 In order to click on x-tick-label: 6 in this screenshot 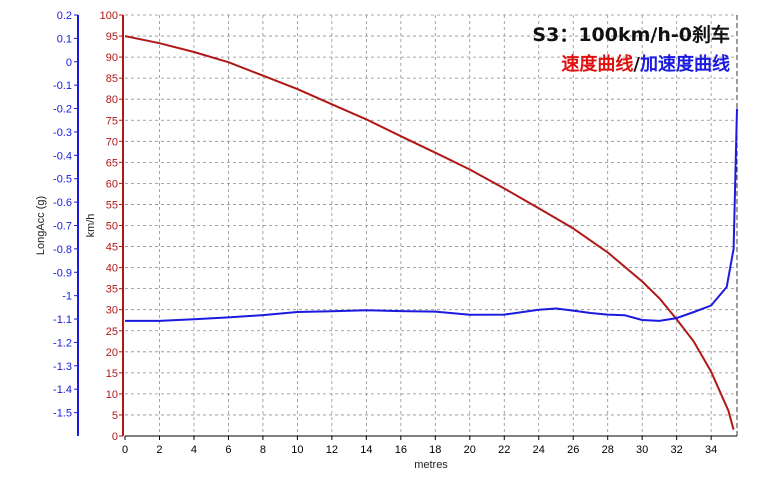, I will do `click(228, 450)`.